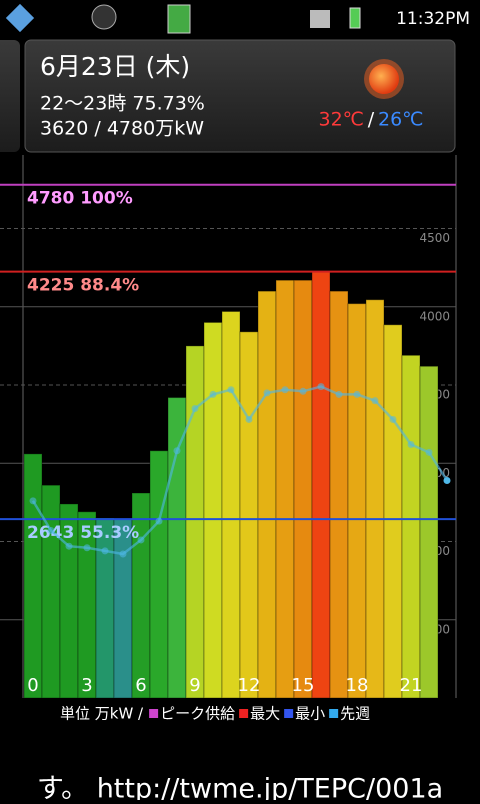  What do you see at coordinates (194, 685) in the screenshot?
I see `x-tick-label: 9` at bounding box center [194, 685].